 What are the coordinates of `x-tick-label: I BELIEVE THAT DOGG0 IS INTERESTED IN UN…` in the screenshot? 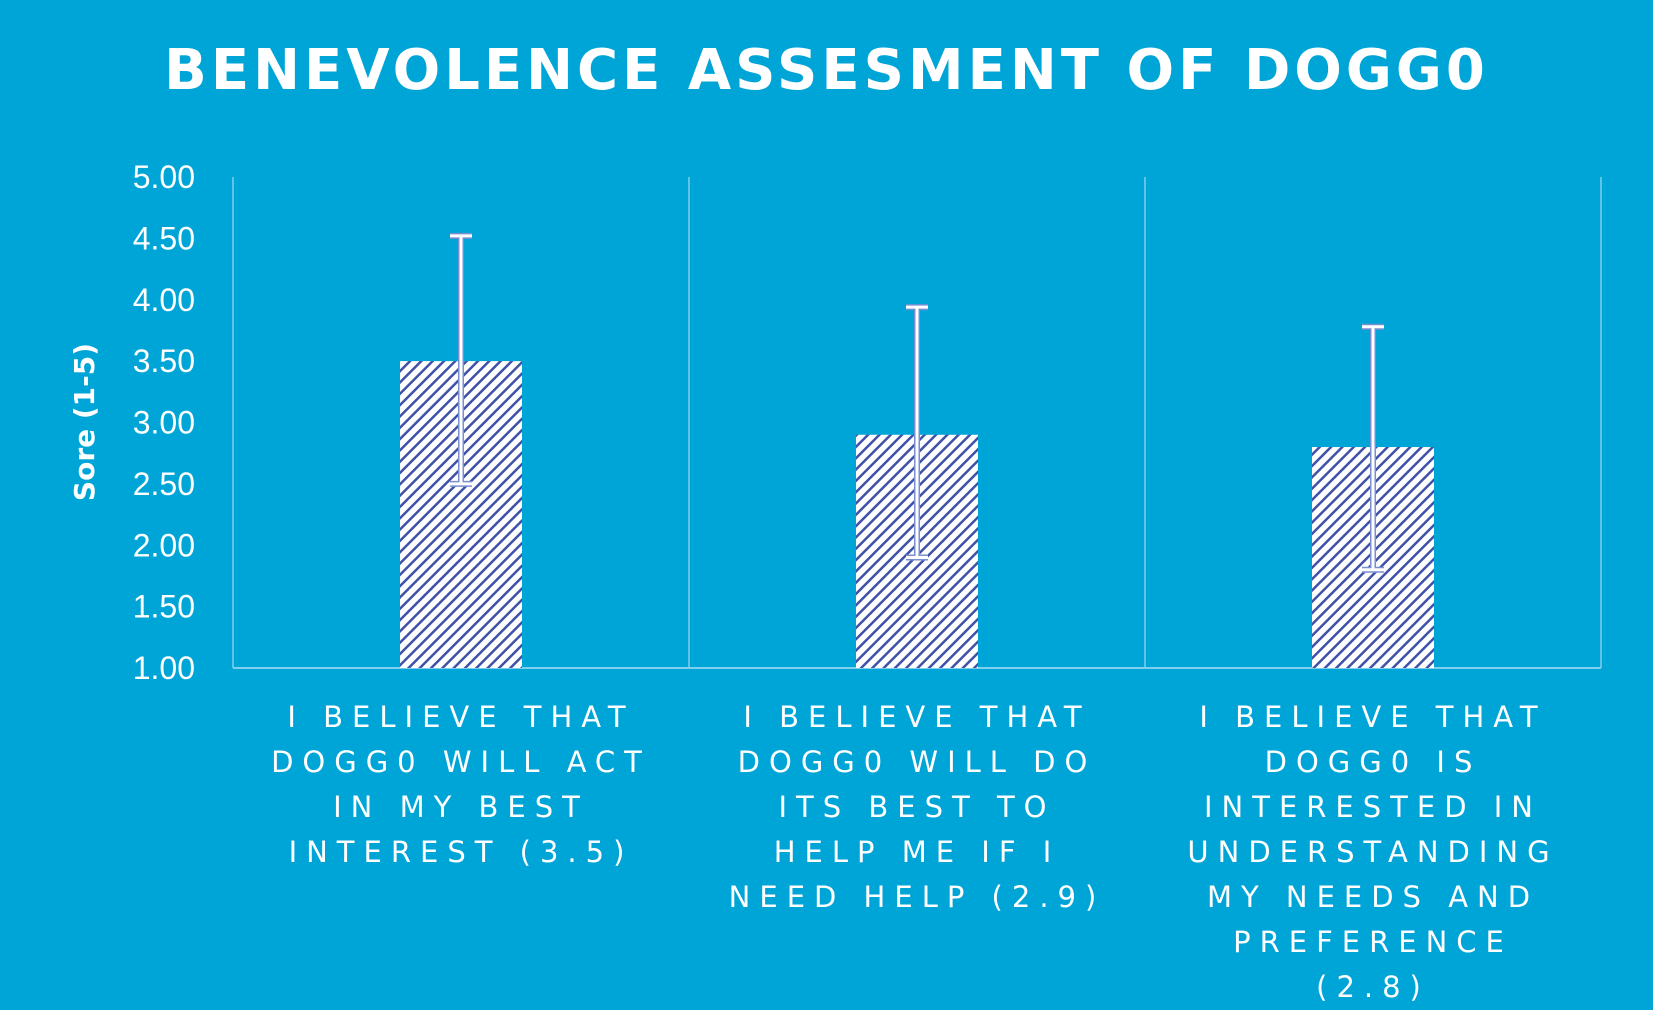 It's located at (1373, 852).